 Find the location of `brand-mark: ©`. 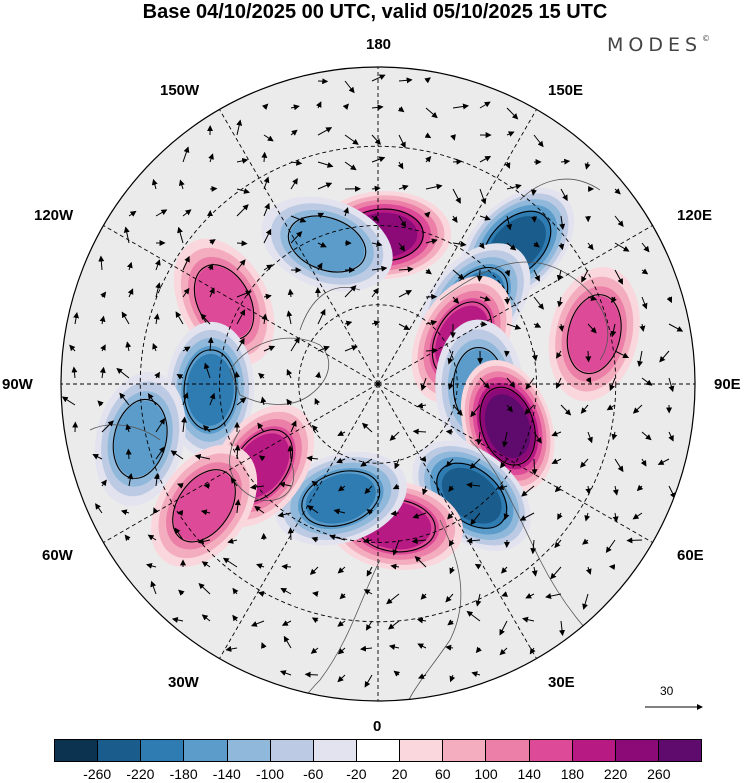

brand-mark: © is located at coordinates (706, 38).